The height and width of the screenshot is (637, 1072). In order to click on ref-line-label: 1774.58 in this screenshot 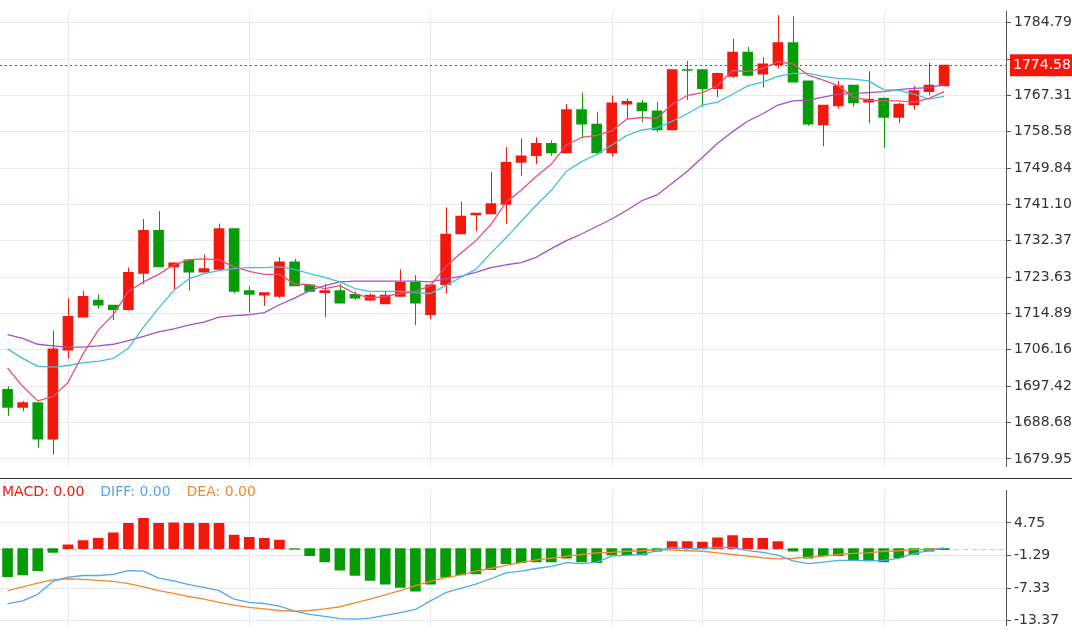, I will do `click(1042, 63)`.